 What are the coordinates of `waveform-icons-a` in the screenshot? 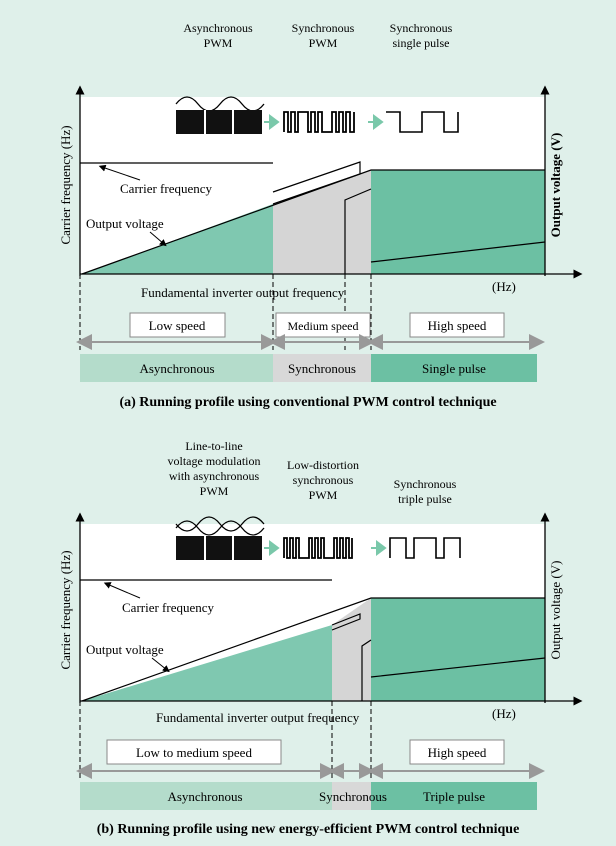 It's located at (317, 115).